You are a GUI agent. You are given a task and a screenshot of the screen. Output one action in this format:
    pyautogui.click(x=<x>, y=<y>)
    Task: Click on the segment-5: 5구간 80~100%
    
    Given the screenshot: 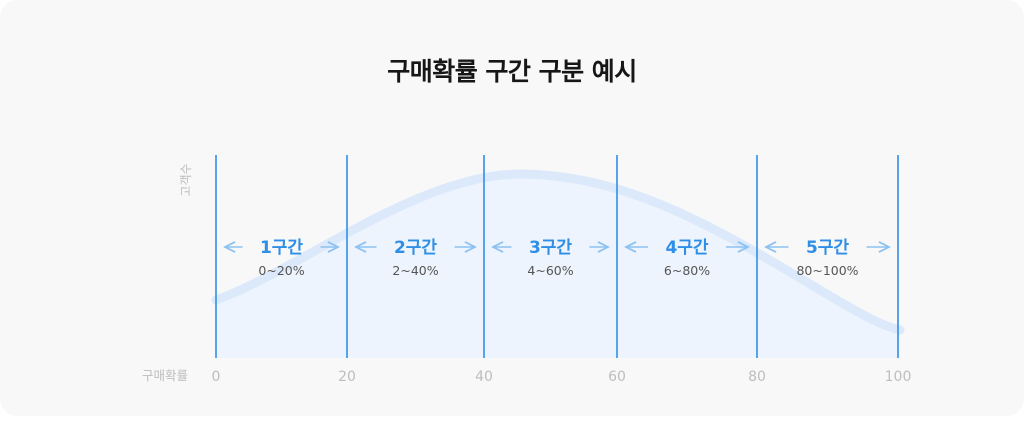 What is the action you would take?
    pyautogui.click(x=827, y=258)
    